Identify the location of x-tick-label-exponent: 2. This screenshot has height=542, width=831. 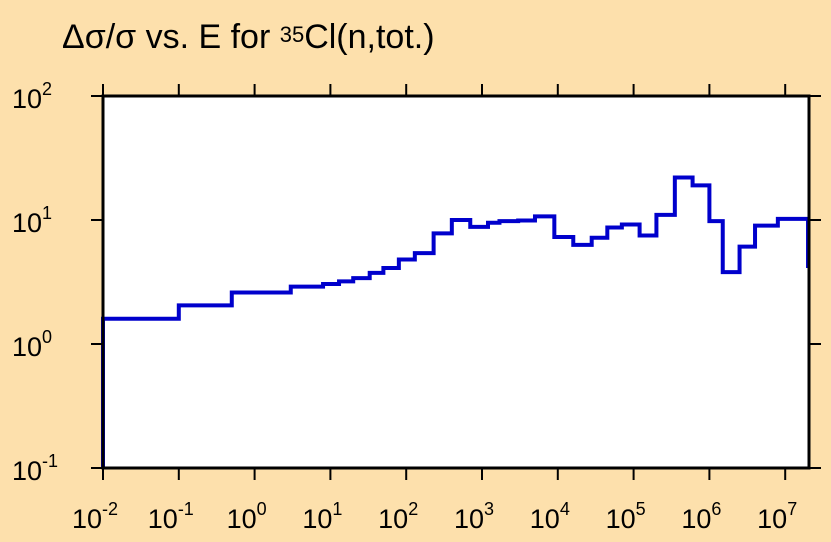
(413, 509).